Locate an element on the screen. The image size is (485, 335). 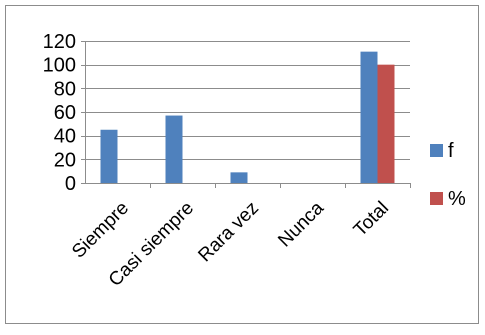
legend: f% is located at coordinates (448, 175).